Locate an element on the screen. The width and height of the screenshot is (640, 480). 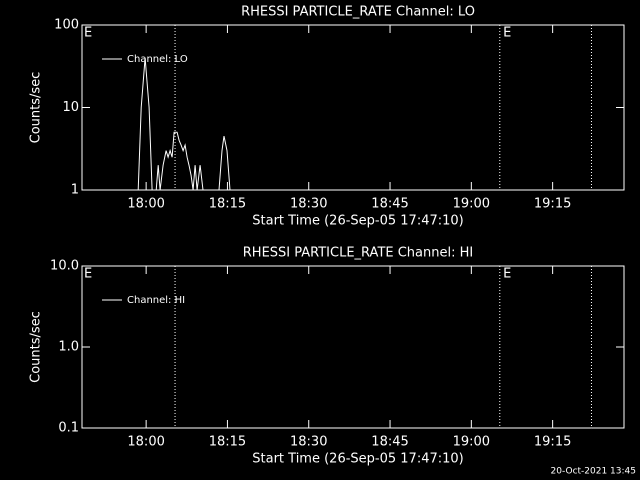
timestamp: 20-Oct-2021 13:45 is located at coordinates (593, 472).